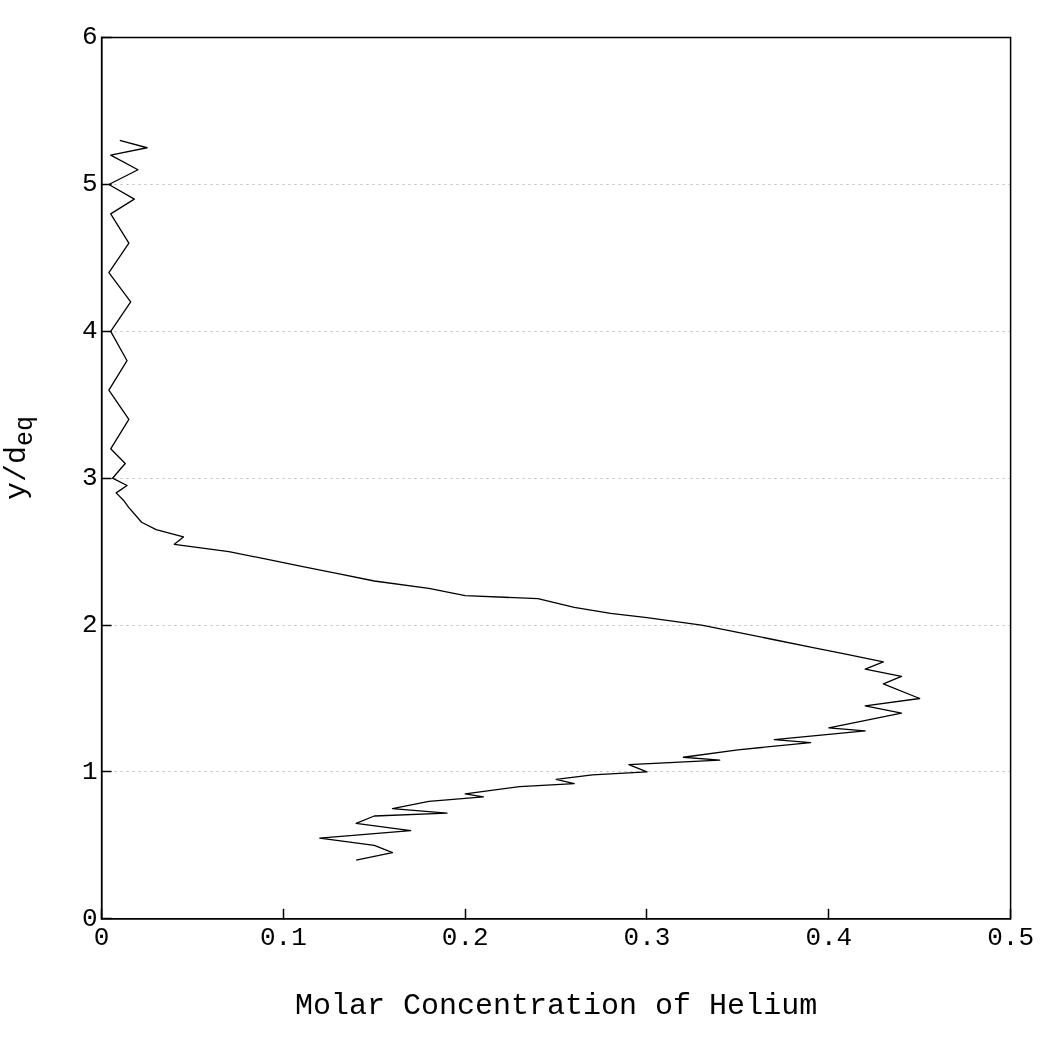  I want to click on x-axis-title: Molar Concentration of Helium, so click(556, 1005).